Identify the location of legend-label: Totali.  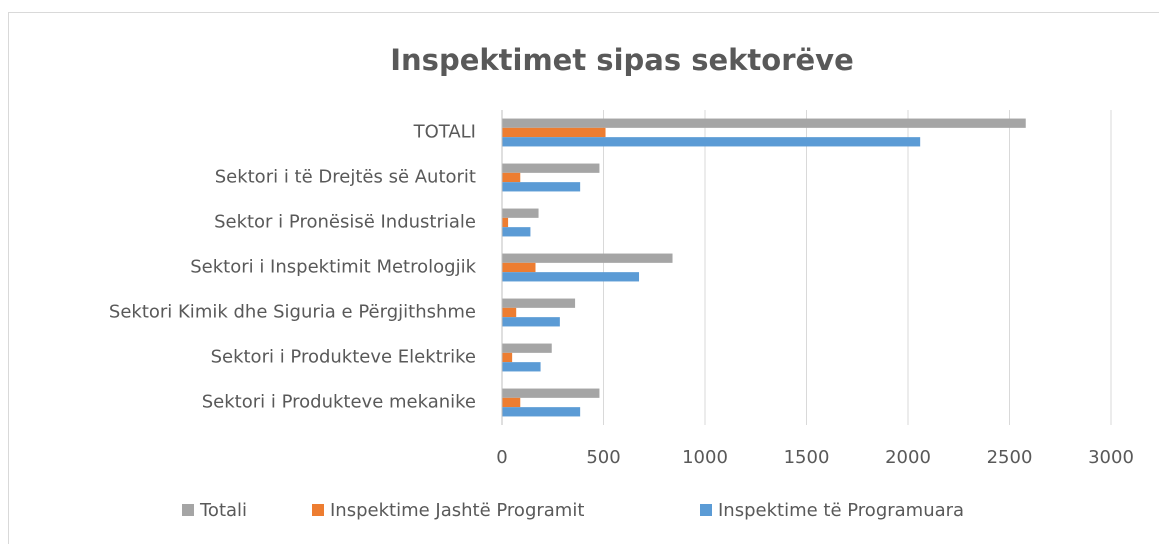
(223, 510).